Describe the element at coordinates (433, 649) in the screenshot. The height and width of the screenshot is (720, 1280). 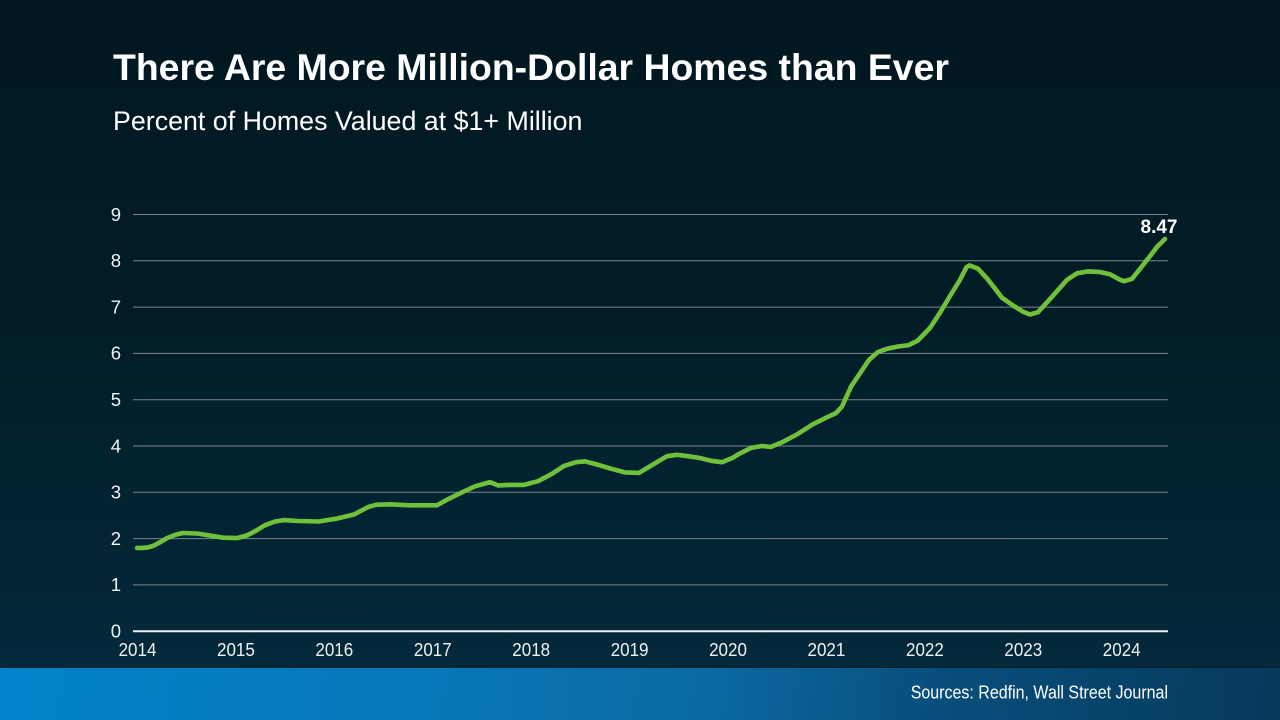
I see `svg-text: 2017` at that location.